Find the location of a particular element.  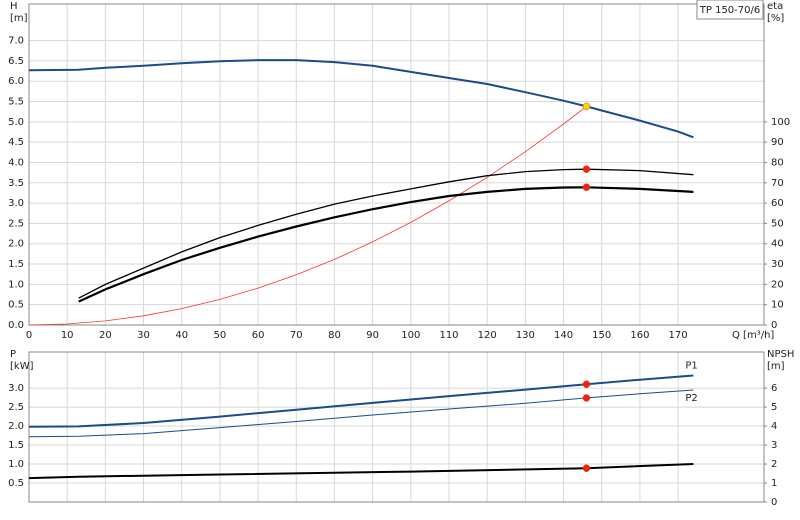

x-tick-label: 80 is located at coordinates (334, 335).